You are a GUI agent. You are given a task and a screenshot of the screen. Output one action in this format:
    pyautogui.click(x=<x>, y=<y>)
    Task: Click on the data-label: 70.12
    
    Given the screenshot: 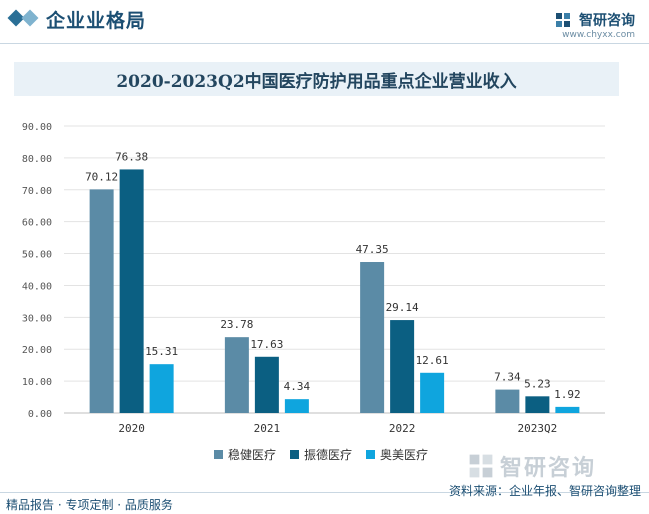 What is the action you would take?
    pyautogui.click(x=101, y=176)
    